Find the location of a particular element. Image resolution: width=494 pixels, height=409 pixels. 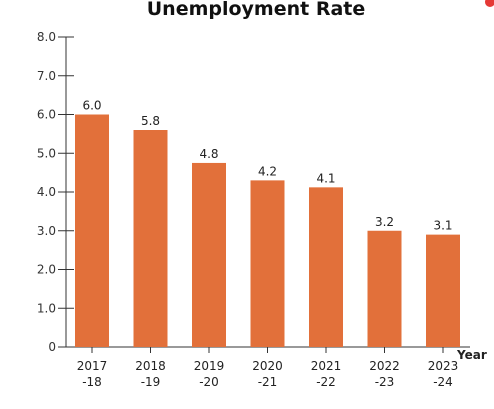

x-tick-label-suffix: -18 is located at coordinates (92, 382).